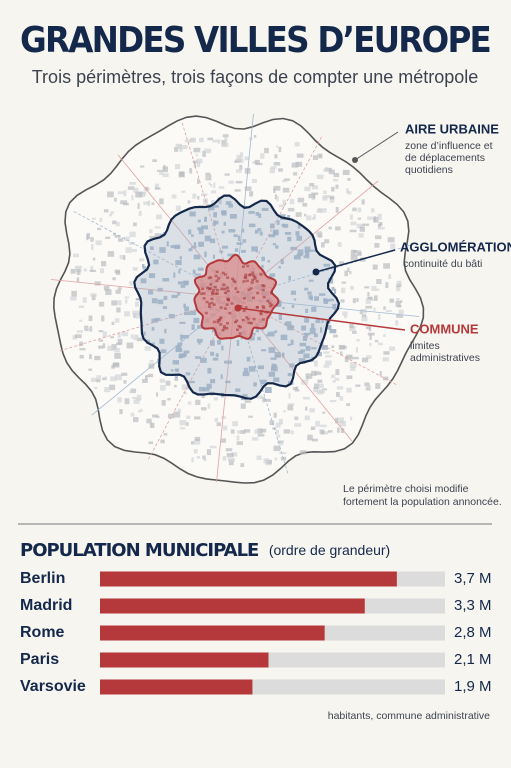  I want to click on category-label: Rome, so click(42, 632).